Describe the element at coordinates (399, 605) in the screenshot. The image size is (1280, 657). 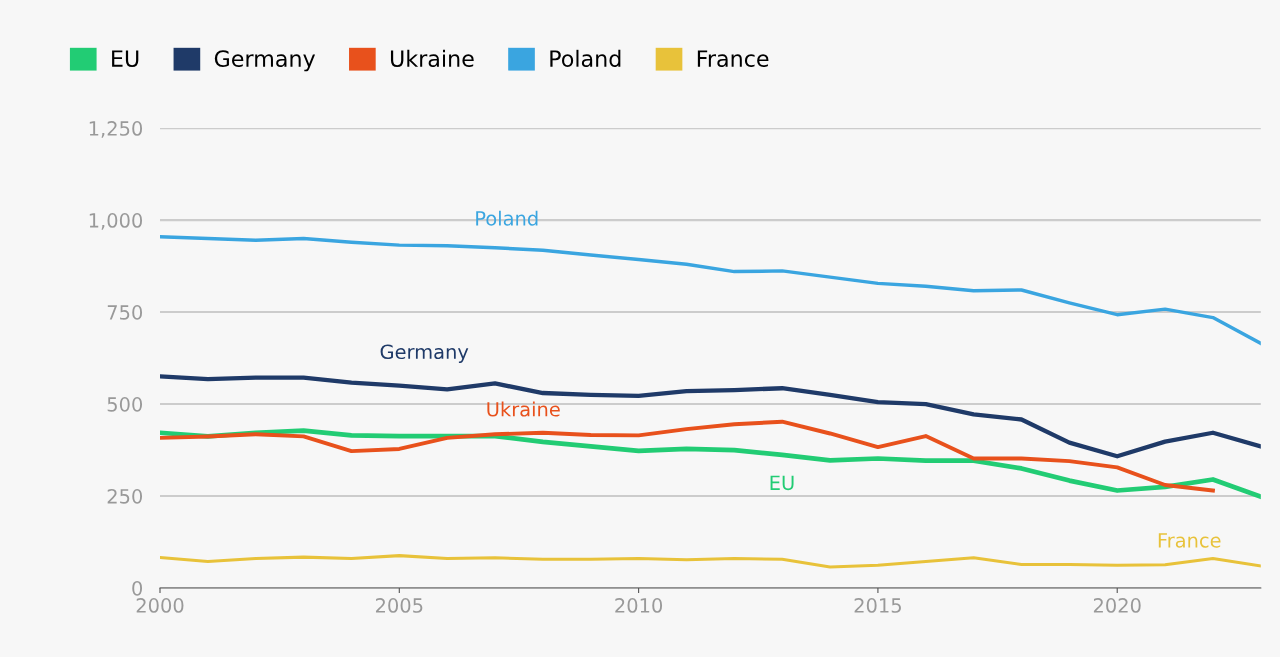
I see `x-tick-label: 2005` at that location.